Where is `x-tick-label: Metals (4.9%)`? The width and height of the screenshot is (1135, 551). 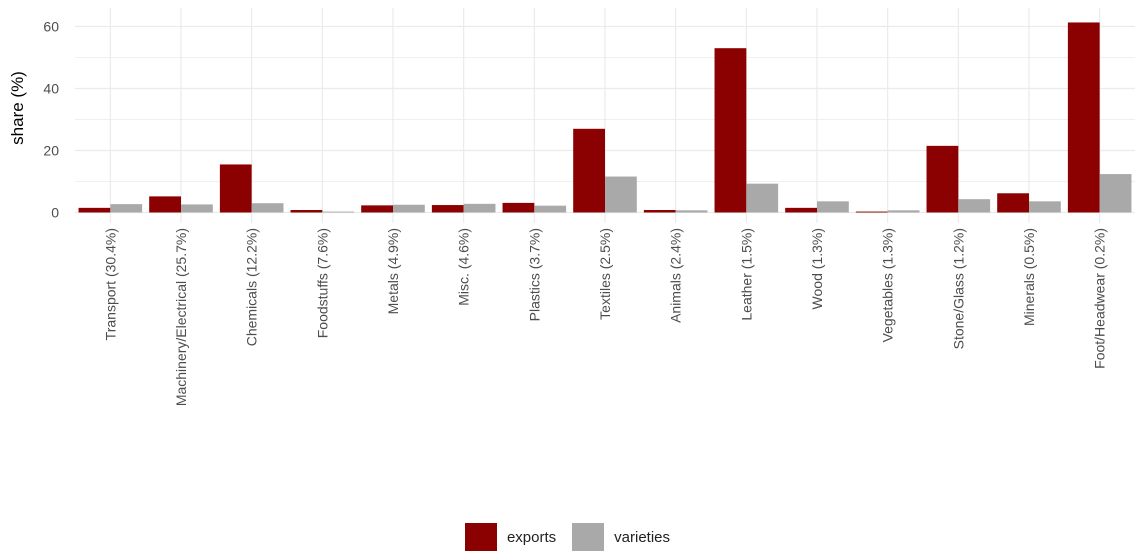
x-tick-label: Metals (4.9%) is located at coordinates (393, 271).